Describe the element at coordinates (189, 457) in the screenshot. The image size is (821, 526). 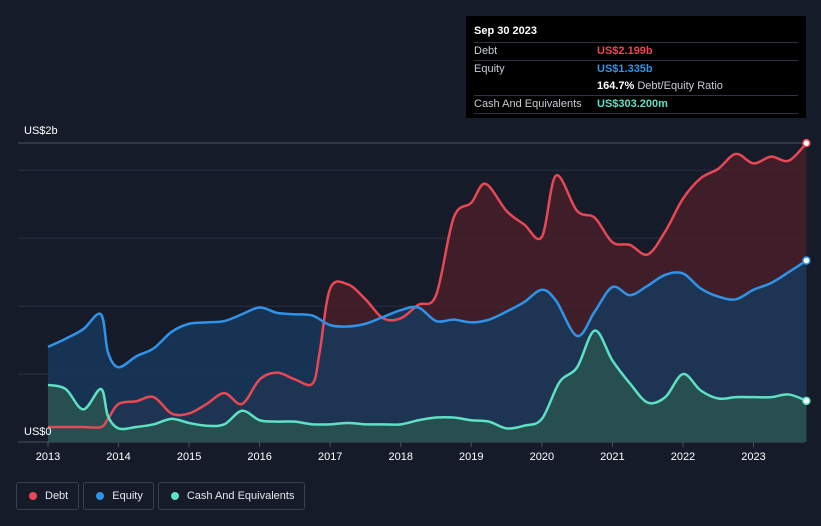
I see `x-tick-label-2015: 2015` at that location.